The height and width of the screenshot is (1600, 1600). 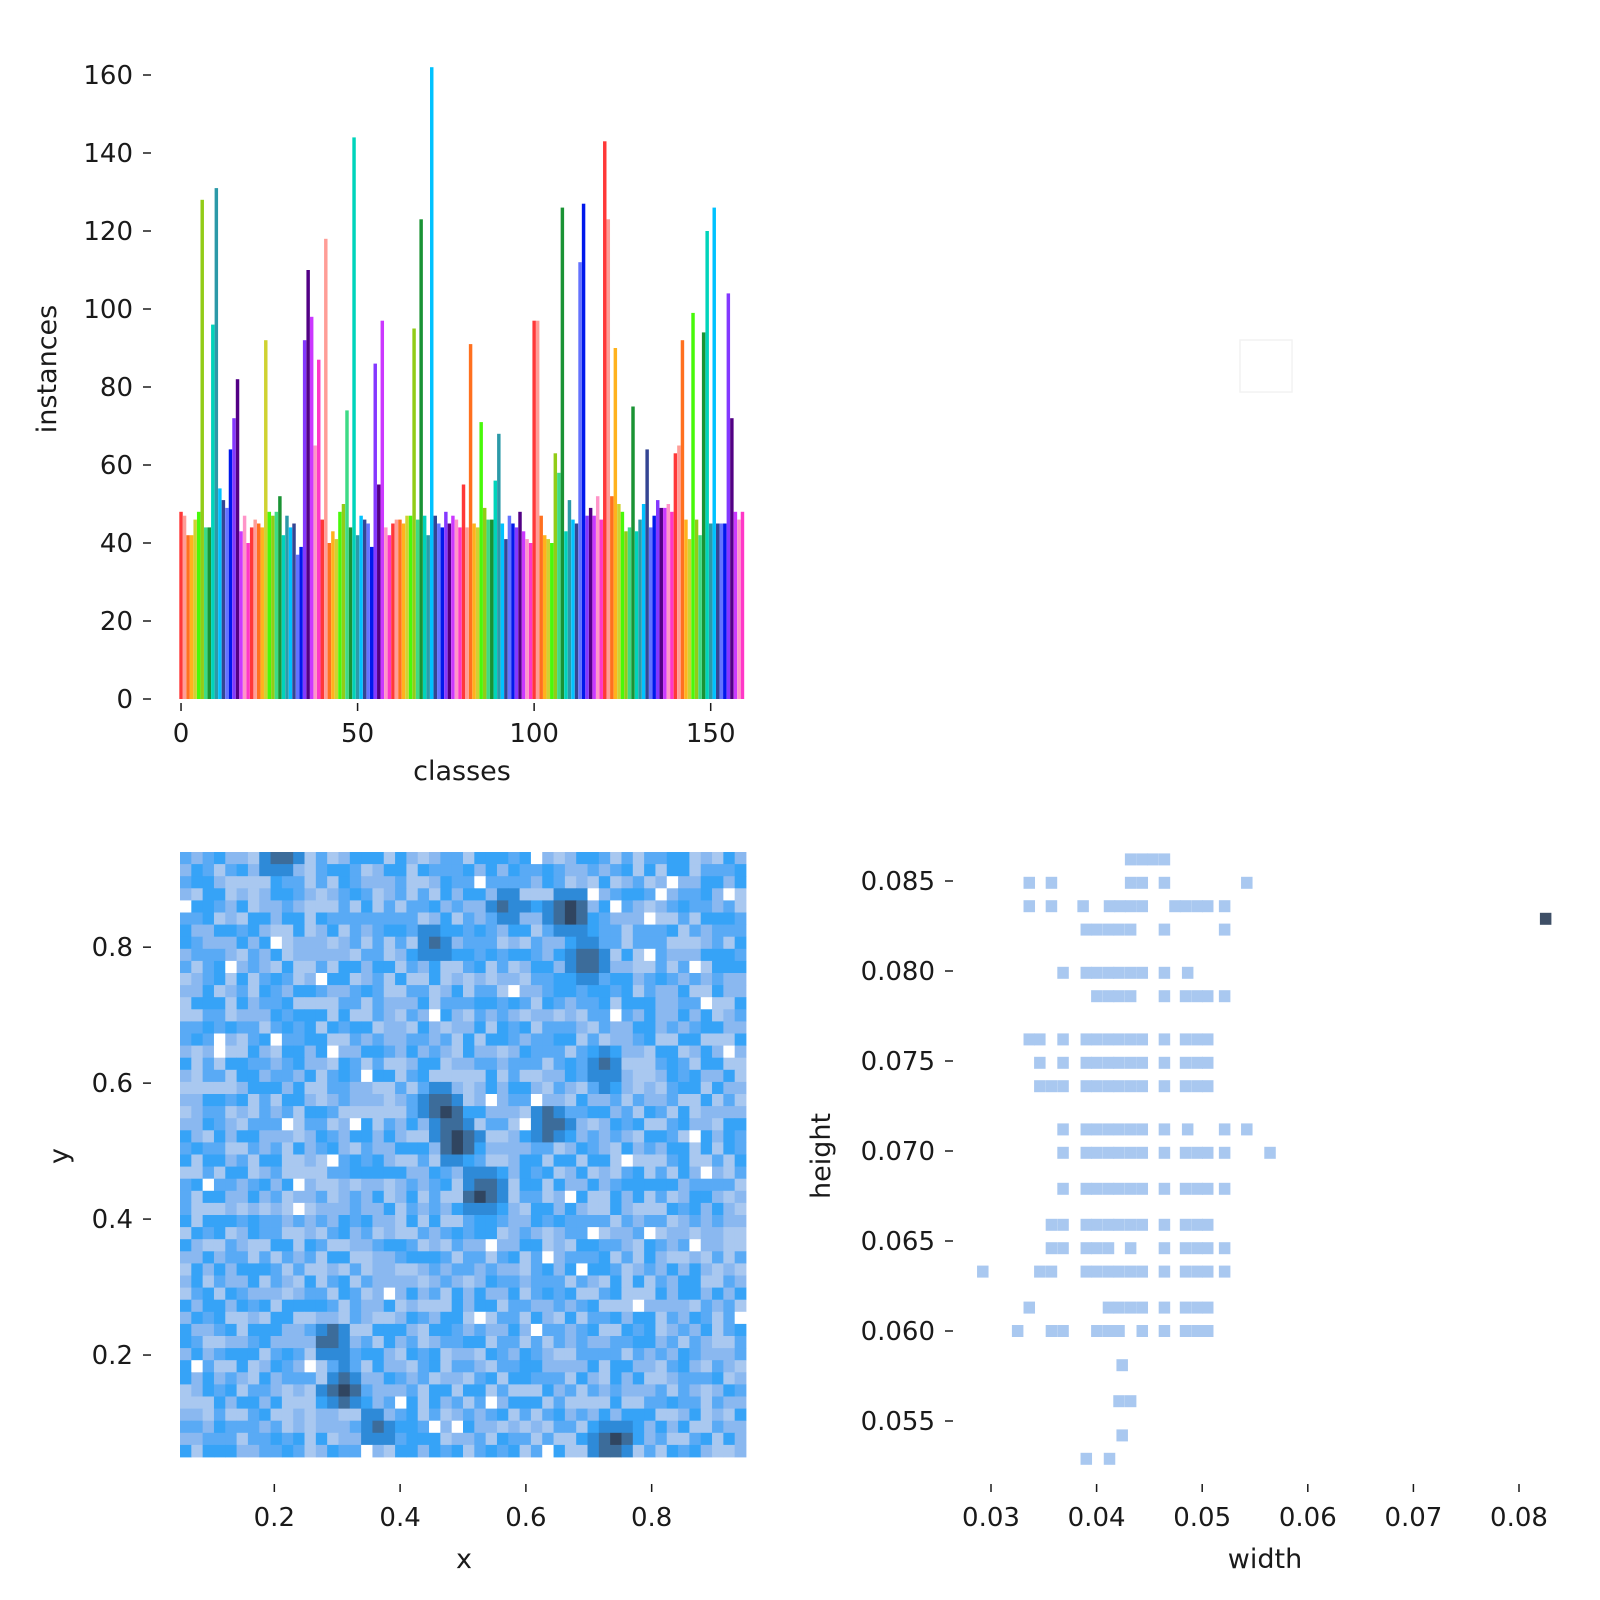 I want to click on width-height-x-axis-label: width, so click(x=1265, y=1559).